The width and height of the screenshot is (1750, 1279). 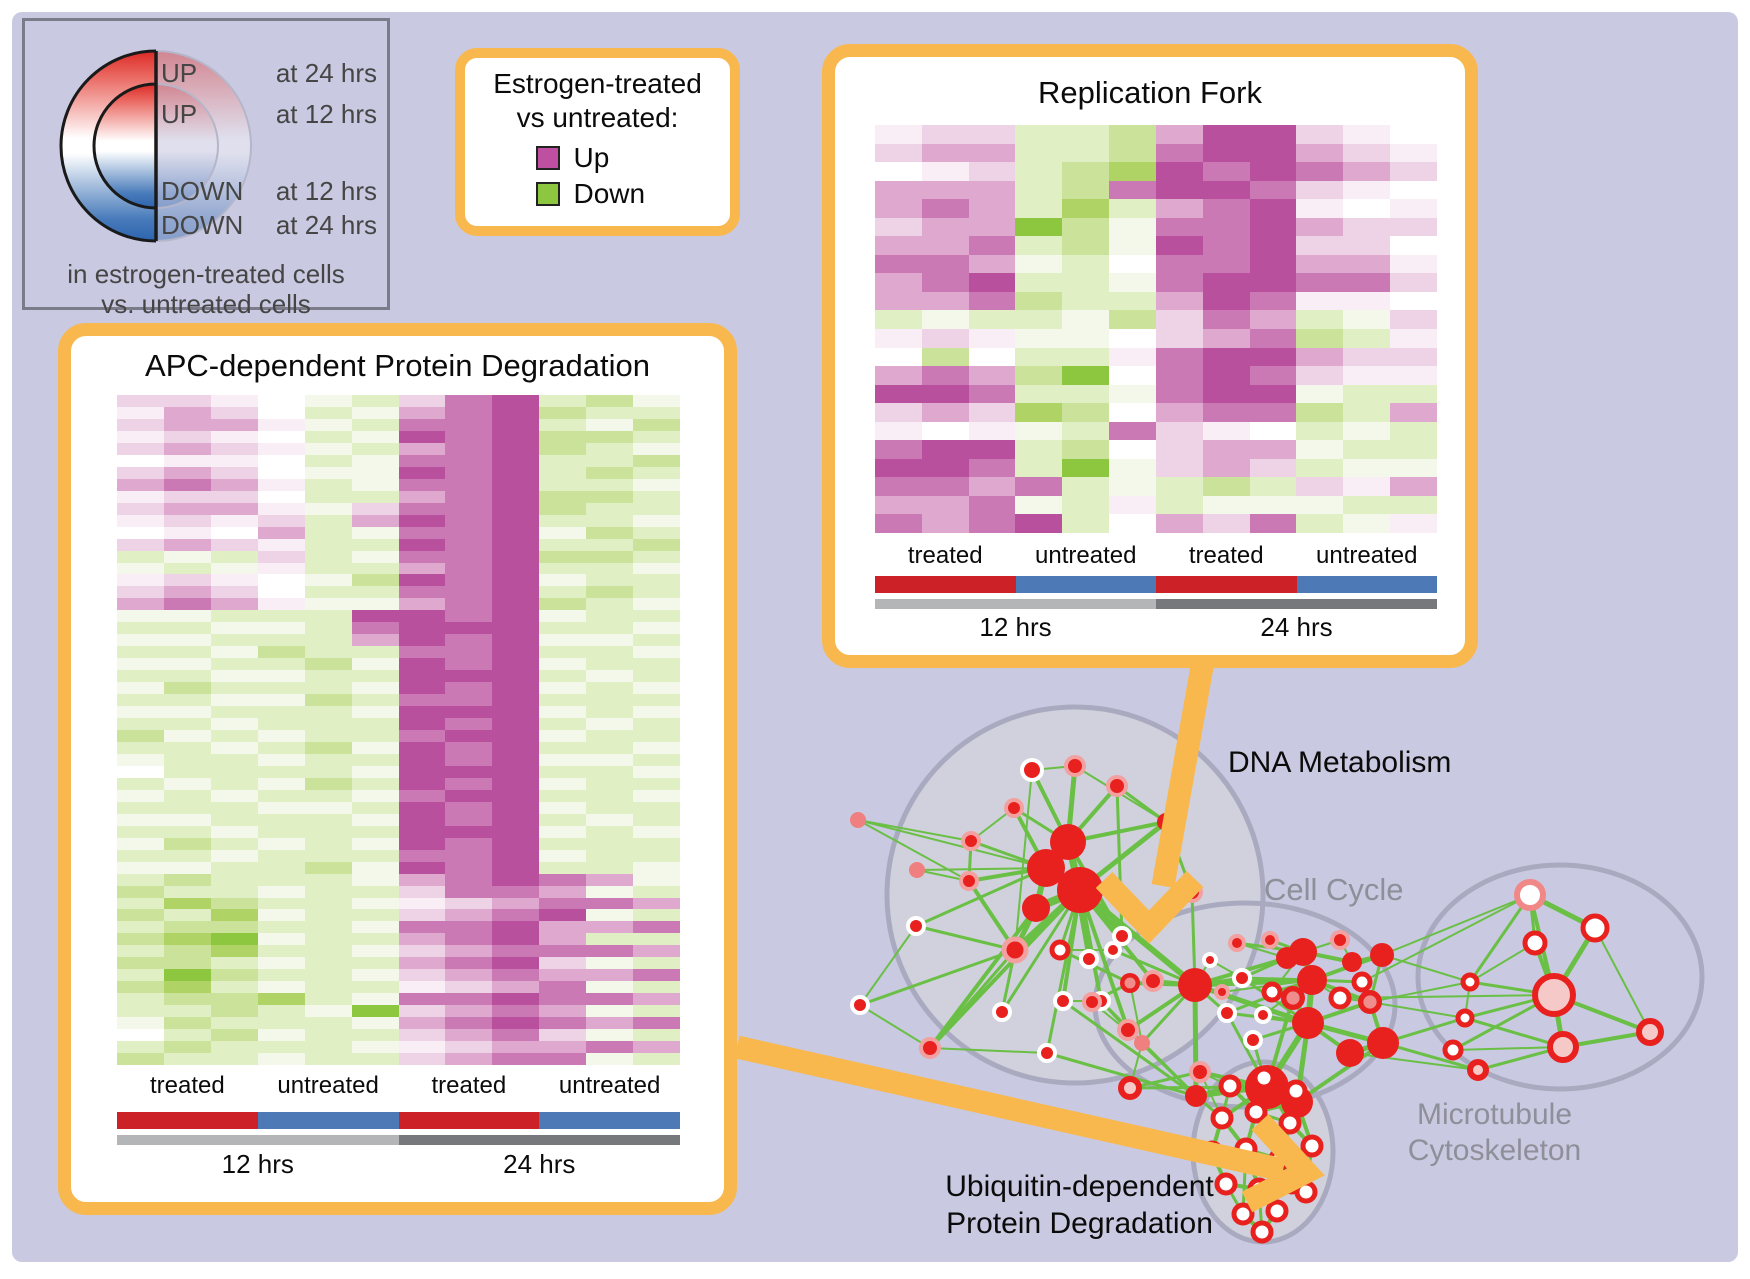 I want to click on ring-row-down-24: DOWN at 24 hrs, so click(x=269, y=225).